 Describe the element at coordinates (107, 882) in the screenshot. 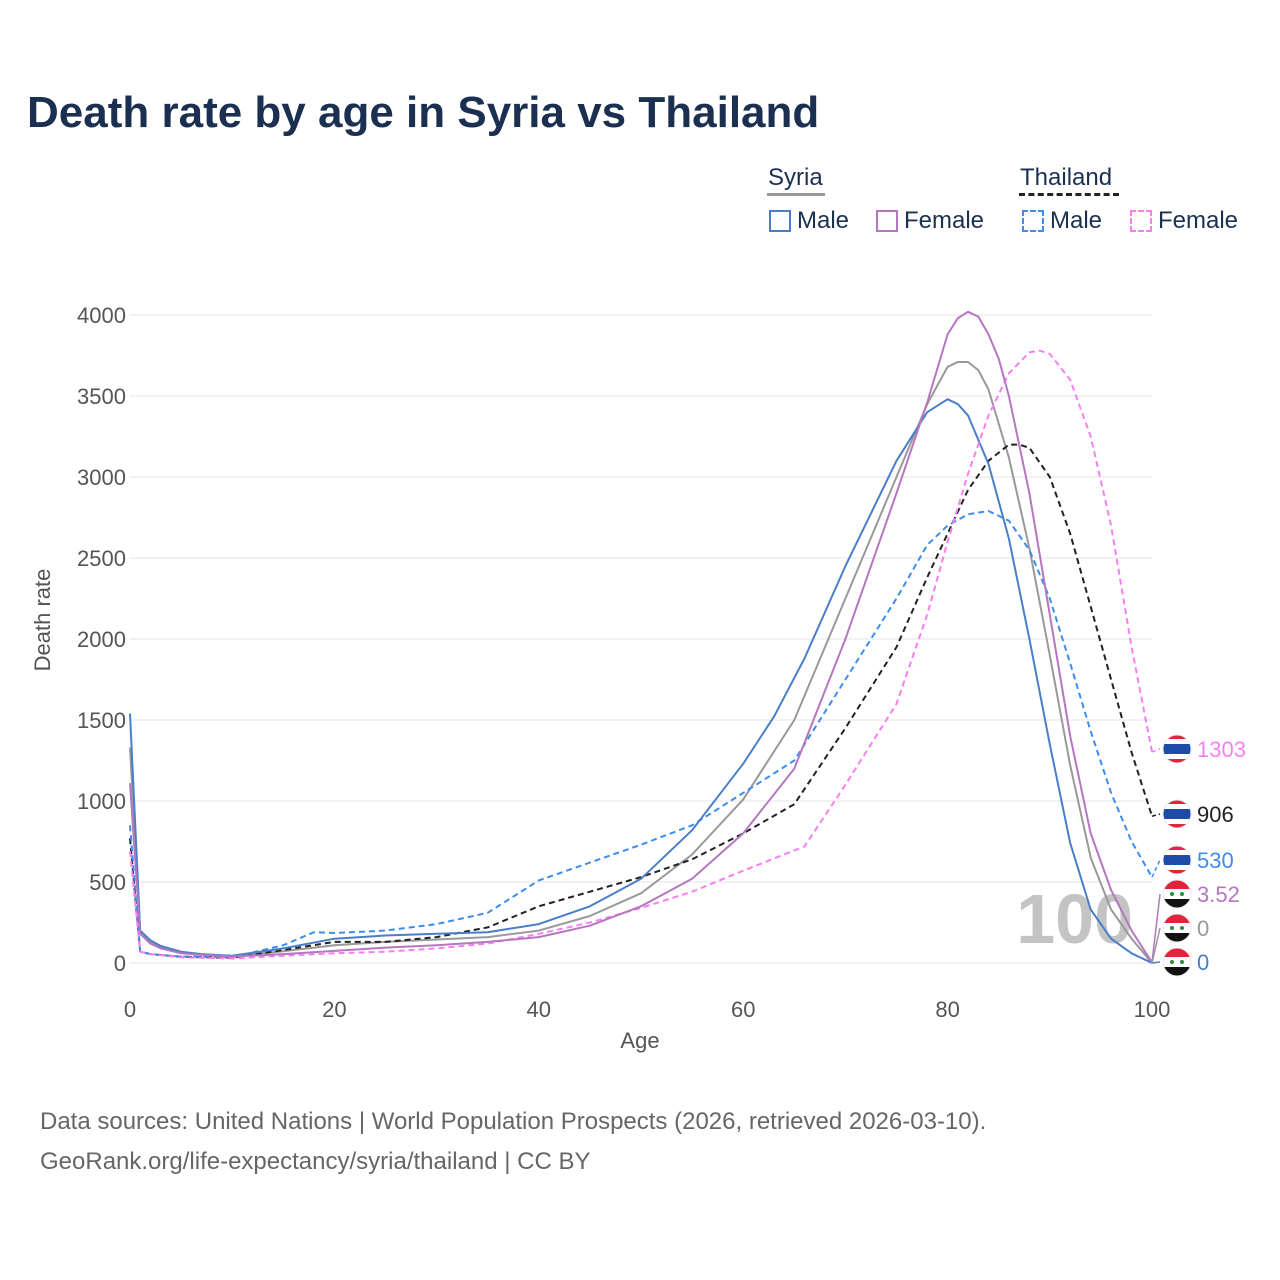

I see `y-tick-label: 500` at that location.